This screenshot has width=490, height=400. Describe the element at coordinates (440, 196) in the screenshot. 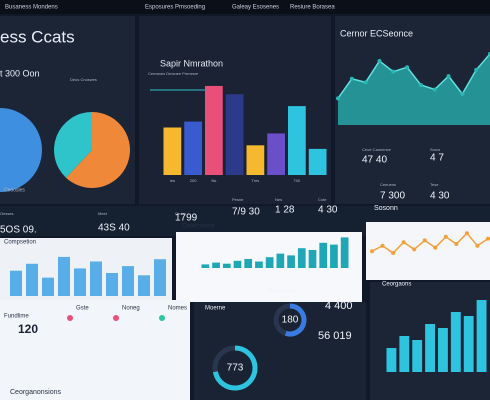

I see `stat-value: 4 30` at that location.